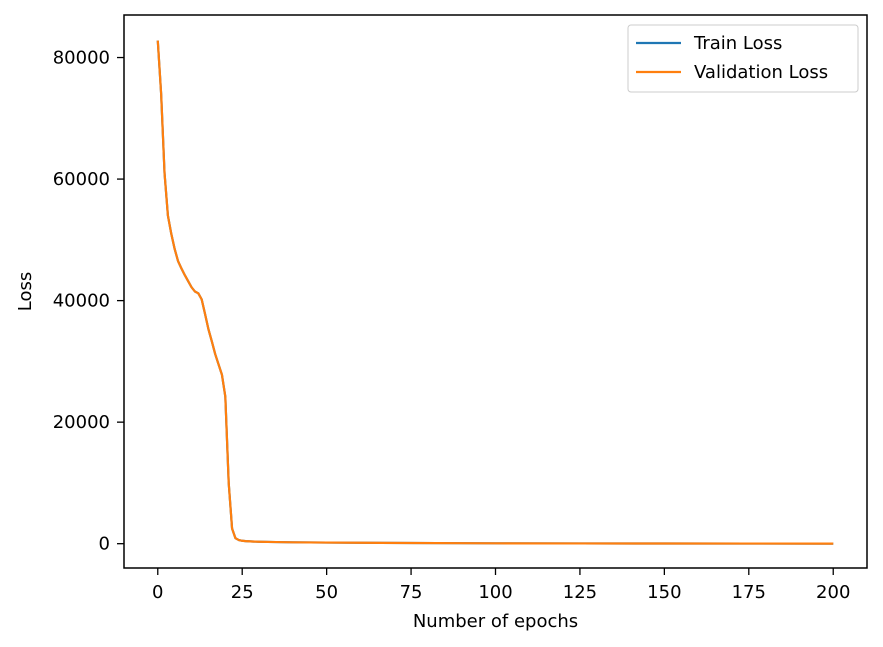  Describe the element at coordinates (495, 621) in the screenshot. I see `x-axis-label: Number of epochs` at that location.